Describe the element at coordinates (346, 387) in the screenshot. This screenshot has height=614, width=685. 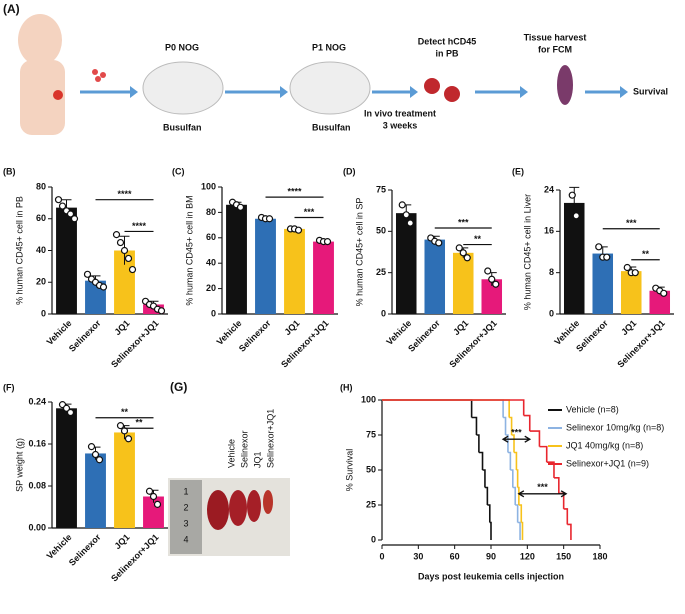
I see `panel-label: (H)` at that location.